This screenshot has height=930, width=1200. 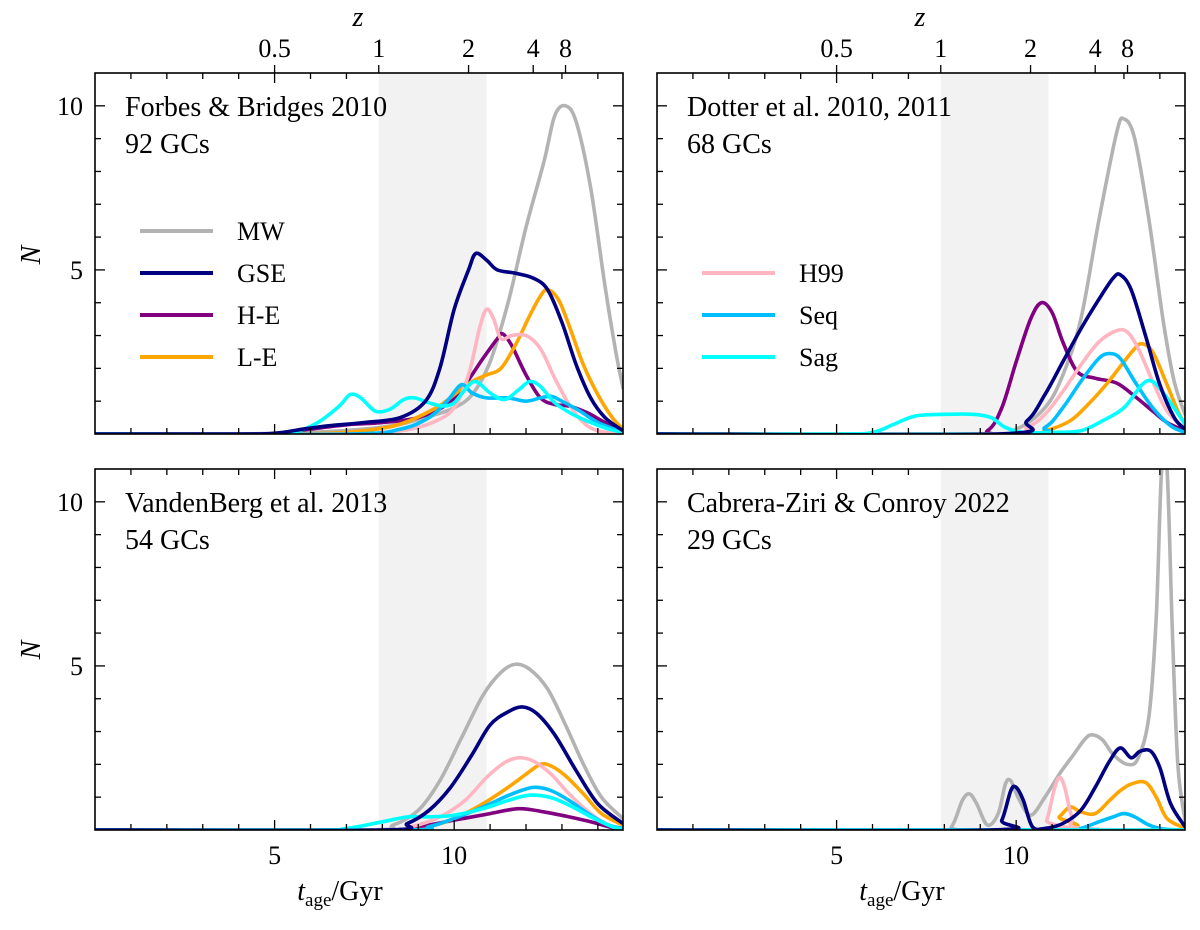 What do you see at coordinates (340, 893) in the screenshot?
I see `x-axis-label-left: tage/Gyr` at bounding box center [340, 893].